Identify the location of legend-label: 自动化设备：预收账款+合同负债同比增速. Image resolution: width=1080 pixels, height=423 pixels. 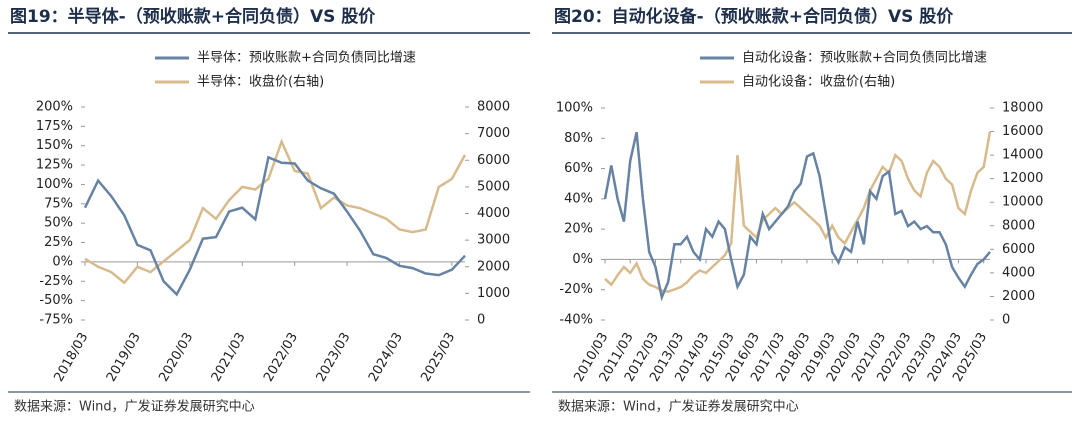
(864, 58).